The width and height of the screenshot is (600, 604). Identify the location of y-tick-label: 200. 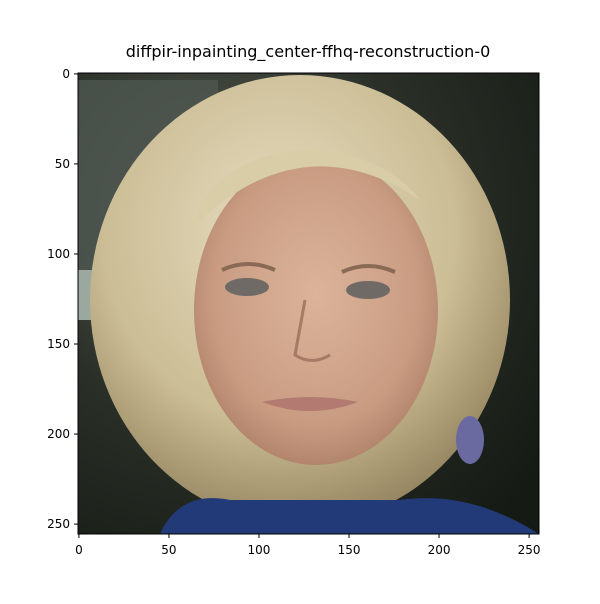
(58, 434).